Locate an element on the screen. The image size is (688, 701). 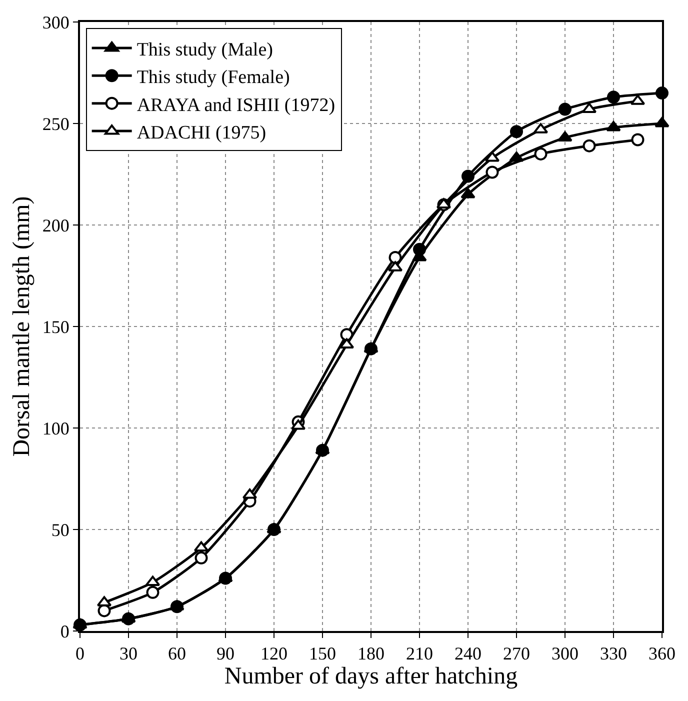
x-tick-label: 150 is located at coordinates (322, 654).